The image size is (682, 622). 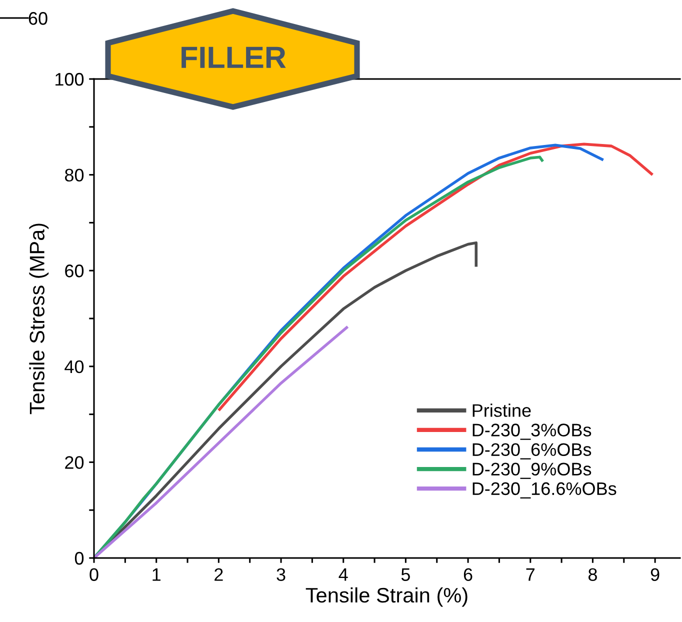 What do you see at coordinates (468, 574) in the screenshot?
I see `x-tick-label: 6` at bounding box center [468, 574].